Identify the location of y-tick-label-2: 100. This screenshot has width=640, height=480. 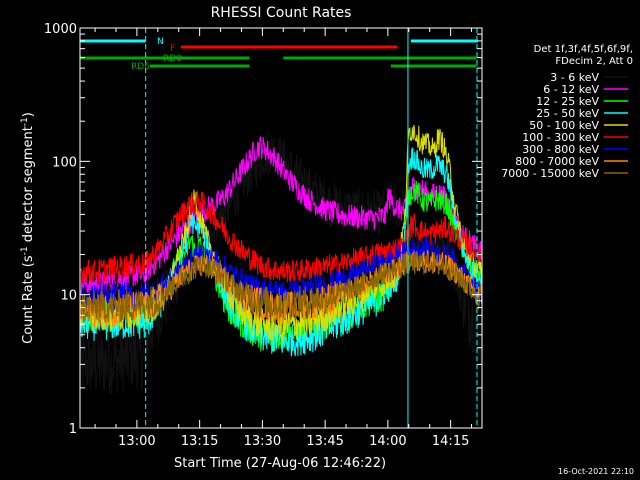
(64, 162).